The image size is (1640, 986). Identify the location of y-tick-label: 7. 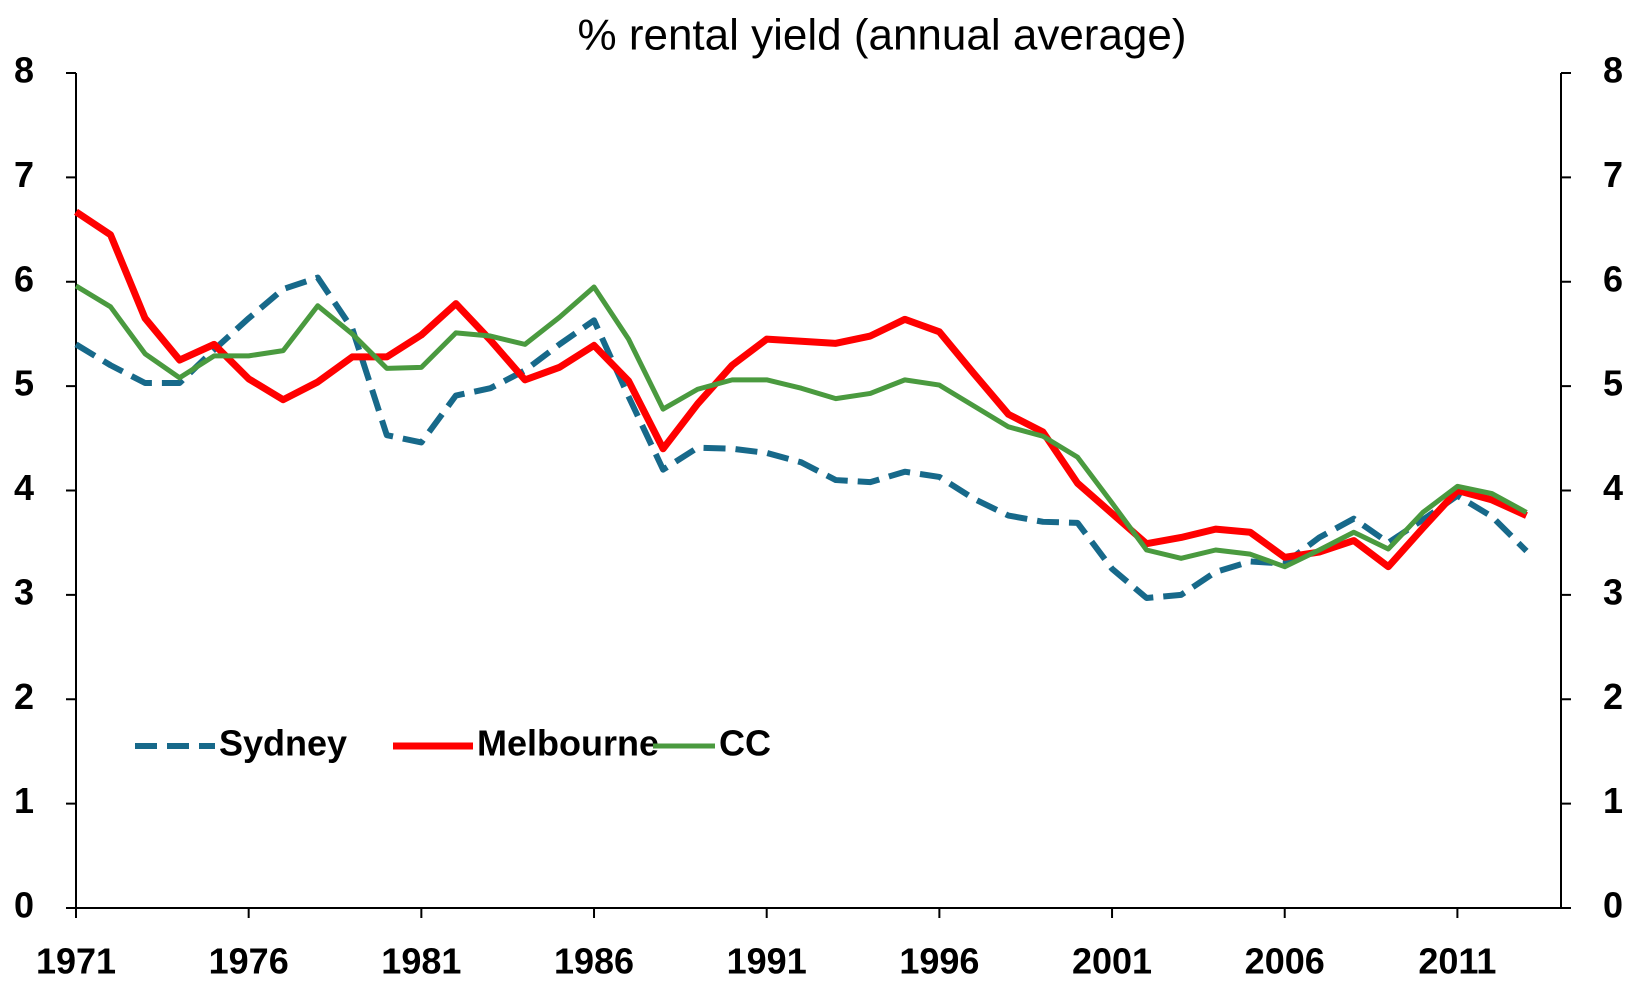
(24, 174).